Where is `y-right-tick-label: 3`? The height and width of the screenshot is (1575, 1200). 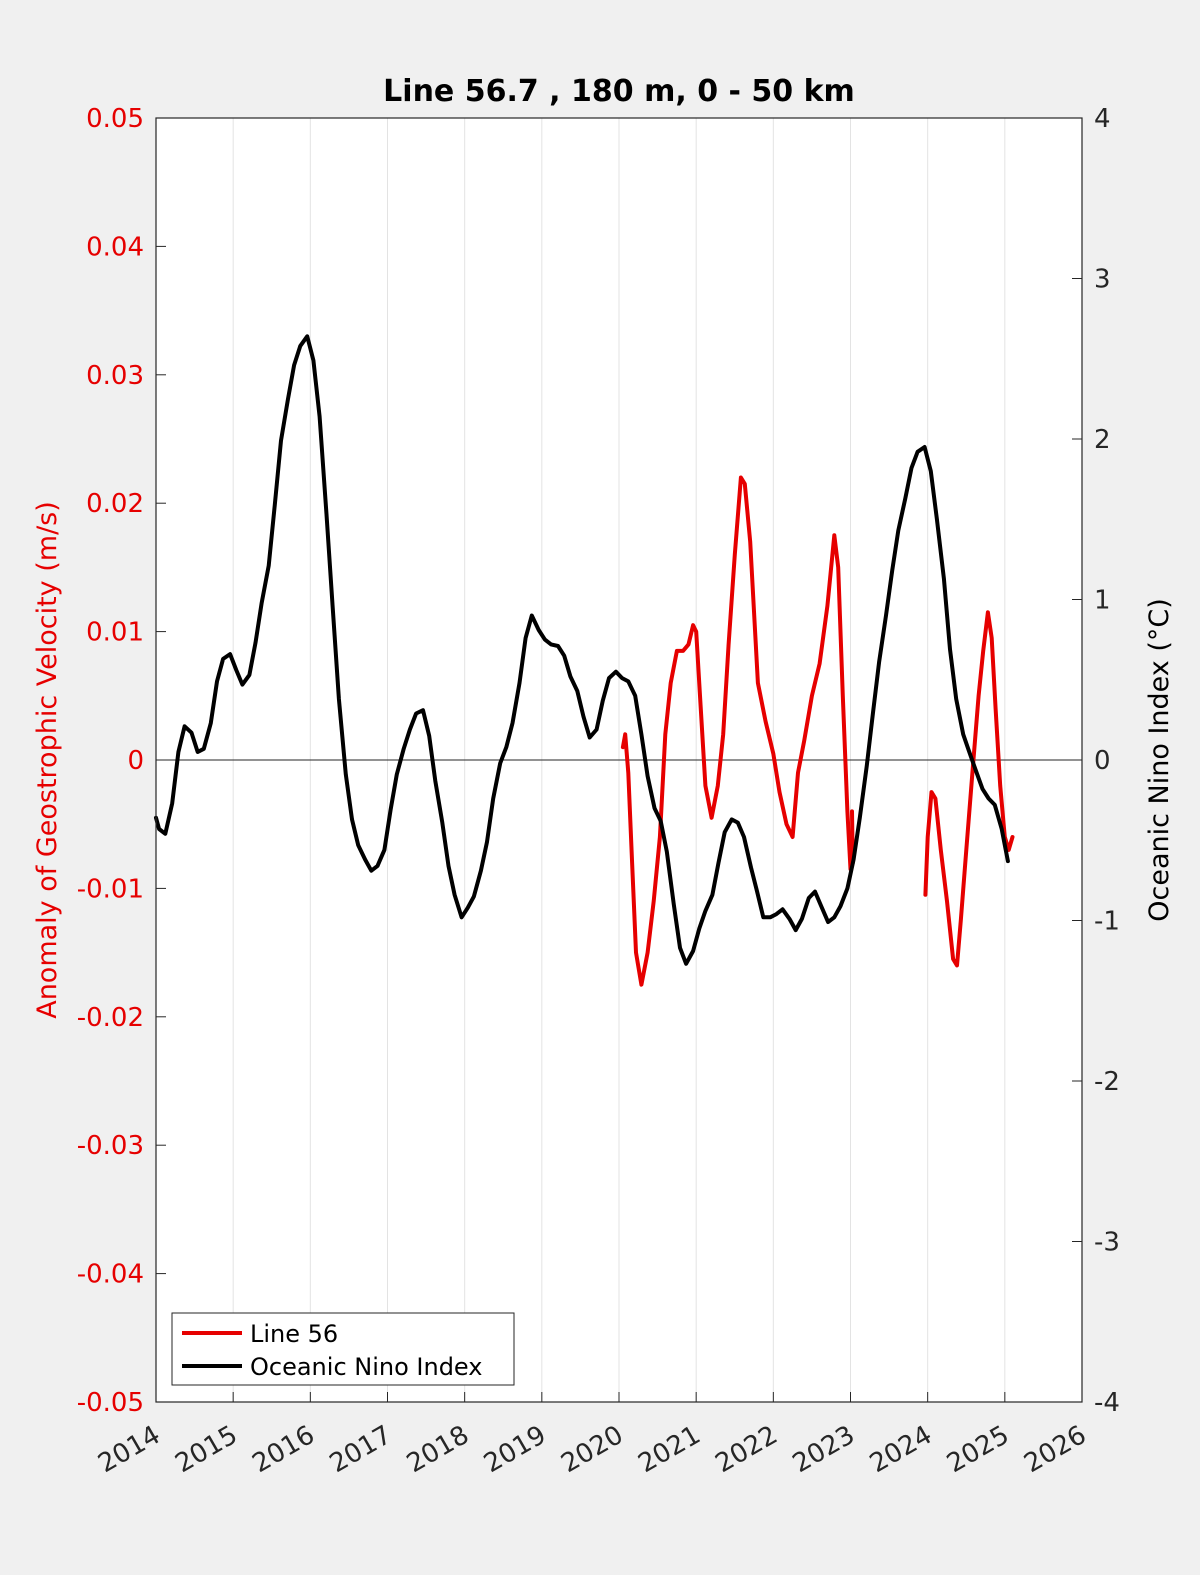 y-right-tick-label: 3 is located at coordinates (1102, 280).